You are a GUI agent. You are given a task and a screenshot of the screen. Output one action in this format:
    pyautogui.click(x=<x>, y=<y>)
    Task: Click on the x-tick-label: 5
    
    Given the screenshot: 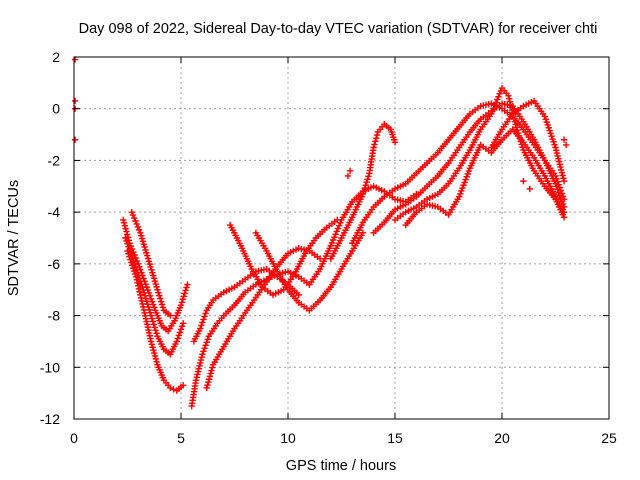 What is the action you would take?
    pyautogui.click(x=181, y=438)
    